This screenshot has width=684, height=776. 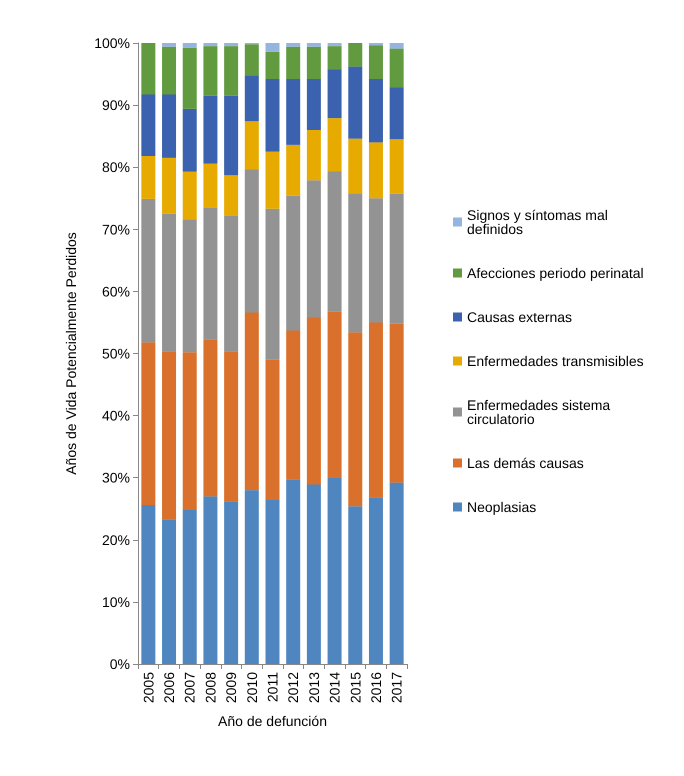 I want to click on x-tick-label: 2007, so click(x=190, y=688).